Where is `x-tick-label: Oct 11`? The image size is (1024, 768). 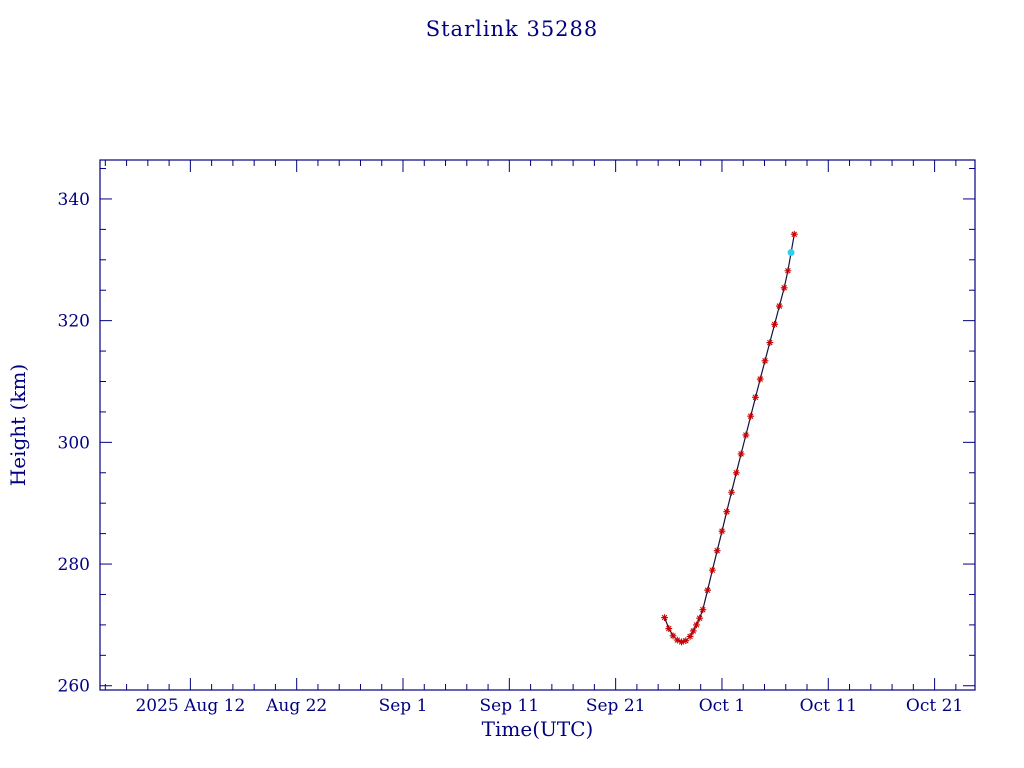
x-tick-label: Oct 11 is located at coordinates (828, 706).